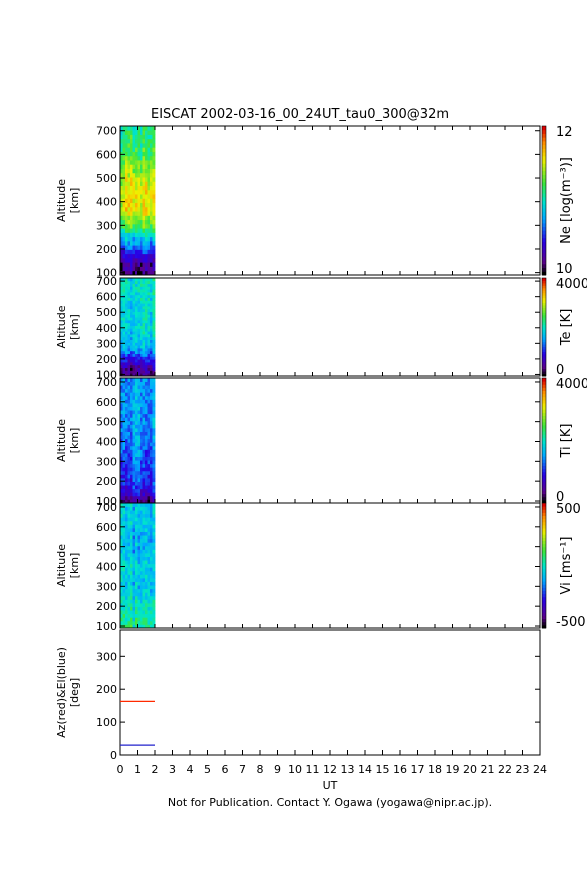 This screenshot has height=880, width=587. Describe the element at coordinates (225, 769) in the screenshot. I see `x-tick-label: 6` at that location.